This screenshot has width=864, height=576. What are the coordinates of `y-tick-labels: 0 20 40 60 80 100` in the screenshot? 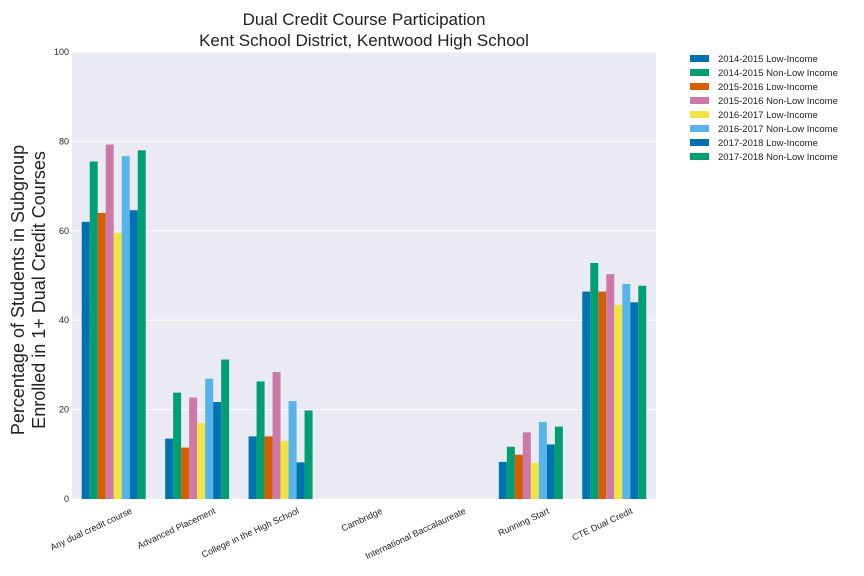 It's located at (61, 275).